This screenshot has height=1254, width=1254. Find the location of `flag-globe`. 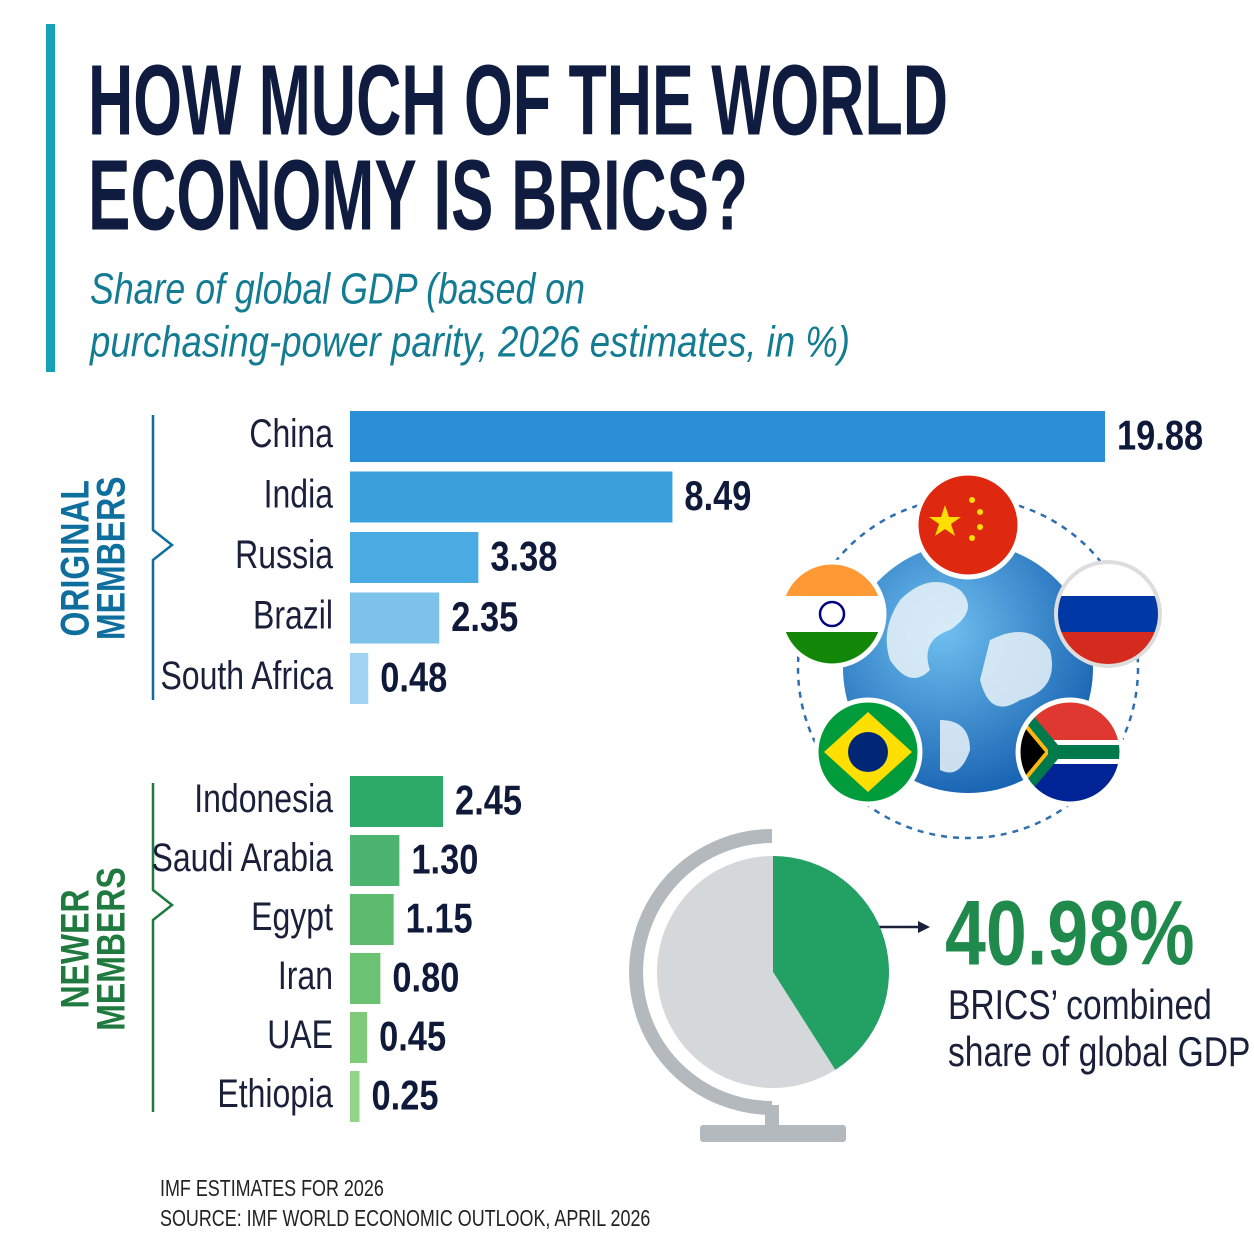

flag-globe is located at coordinates (969, 655).